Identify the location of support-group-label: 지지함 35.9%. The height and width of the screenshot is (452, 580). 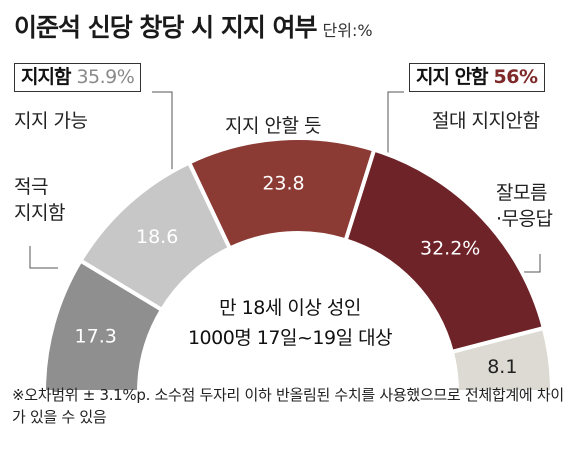
(78, 77).